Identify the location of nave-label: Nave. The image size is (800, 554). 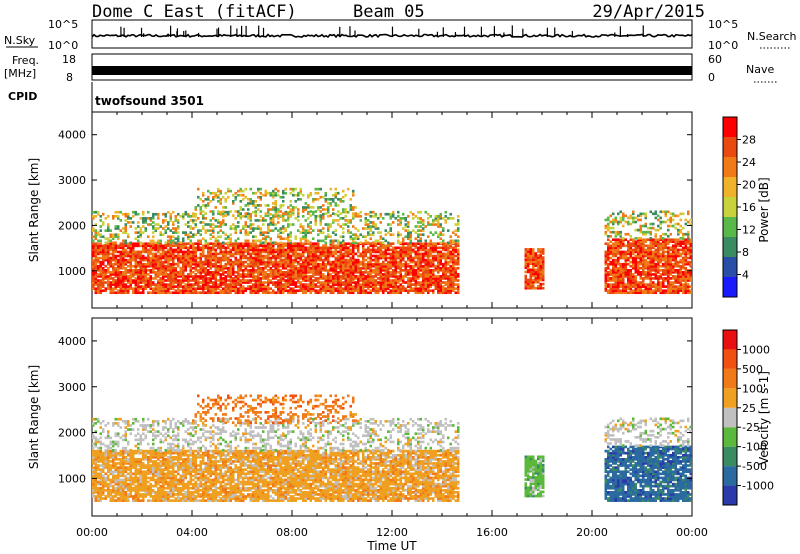
(760, 69).